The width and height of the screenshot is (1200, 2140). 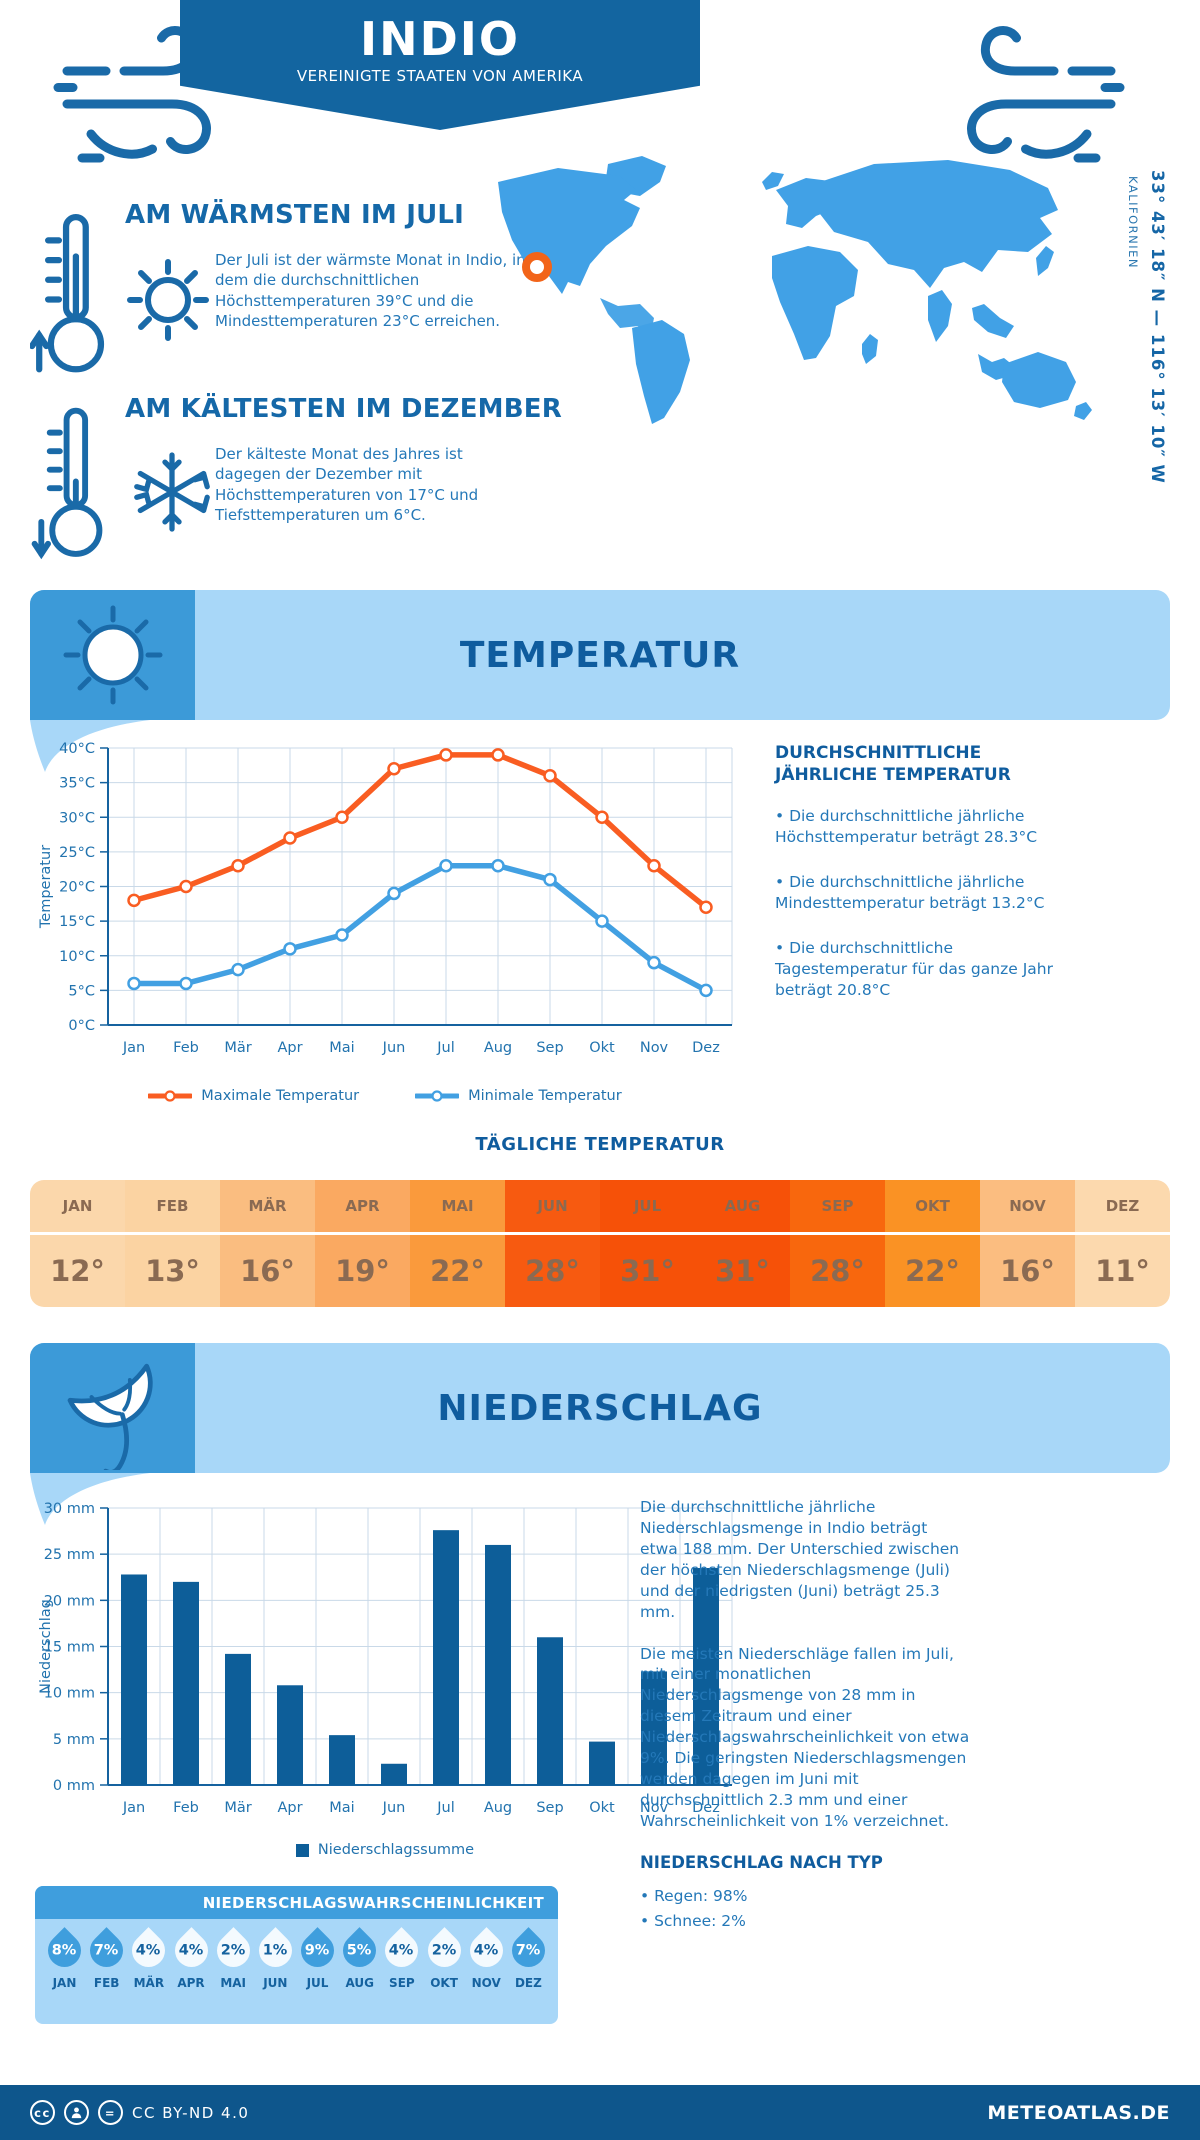 I want to click on precipitation-banner-iconbox, so click(x=112, y=1408).